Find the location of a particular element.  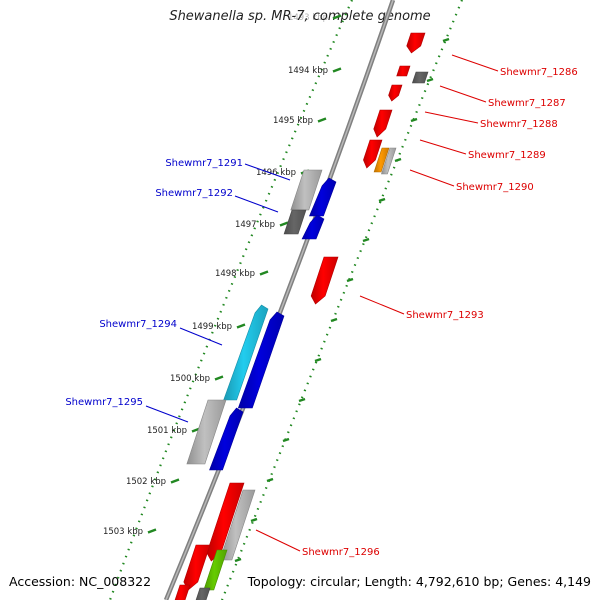

tick-label: 1500 kbp is located at coordinates (190, 379).